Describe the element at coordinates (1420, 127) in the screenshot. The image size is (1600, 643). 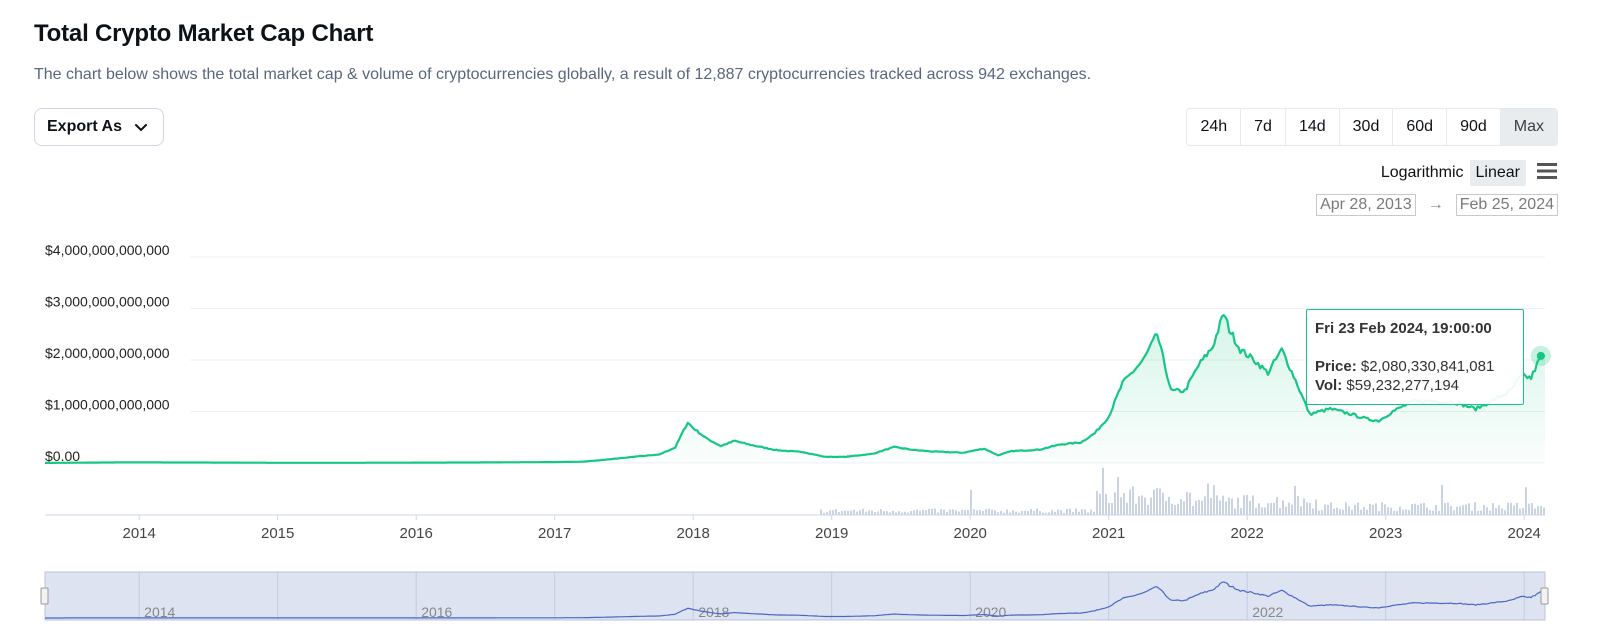
I see `range-button-60d: 60d` at that location.